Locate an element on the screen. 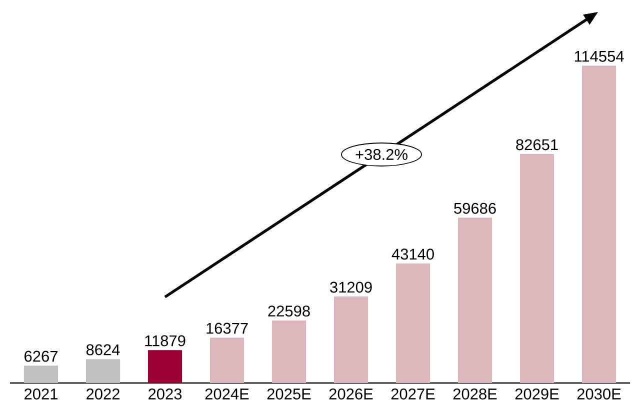 Image resolution: width=640 pixels, height=418 pixels. x-tick-label: 2021 is located at coordinates (41, 394).